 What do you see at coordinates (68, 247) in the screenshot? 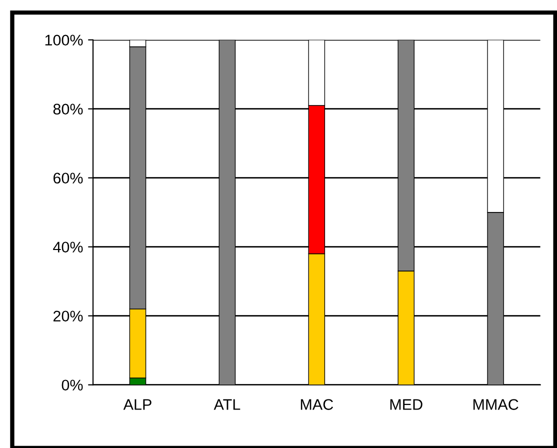
I see `y-tick-label: 40%` at bounding box center [68, 247].